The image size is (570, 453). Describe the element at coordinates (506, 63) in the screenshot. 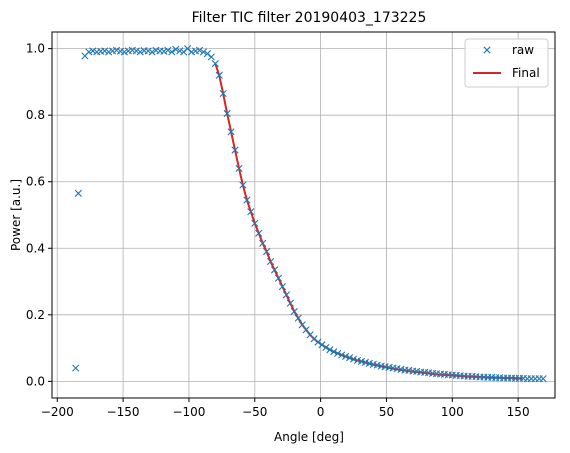

I see `legend: raw Final` at that location.